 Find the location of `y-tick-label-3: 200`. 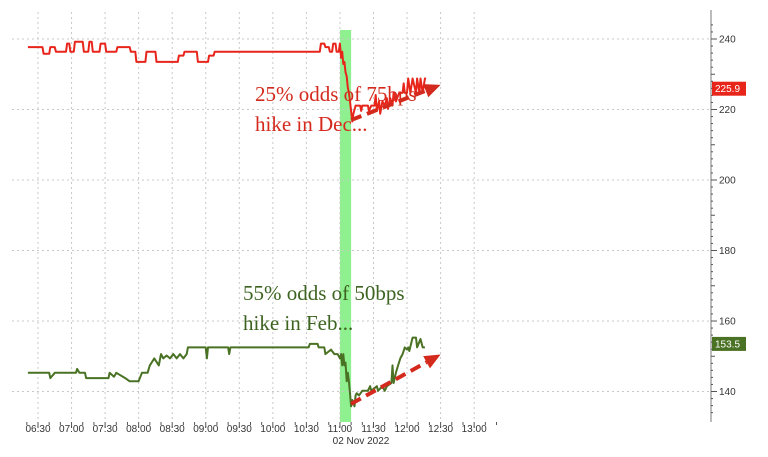

y-tick-label-3: 200 is located at coordinates (727, 181).